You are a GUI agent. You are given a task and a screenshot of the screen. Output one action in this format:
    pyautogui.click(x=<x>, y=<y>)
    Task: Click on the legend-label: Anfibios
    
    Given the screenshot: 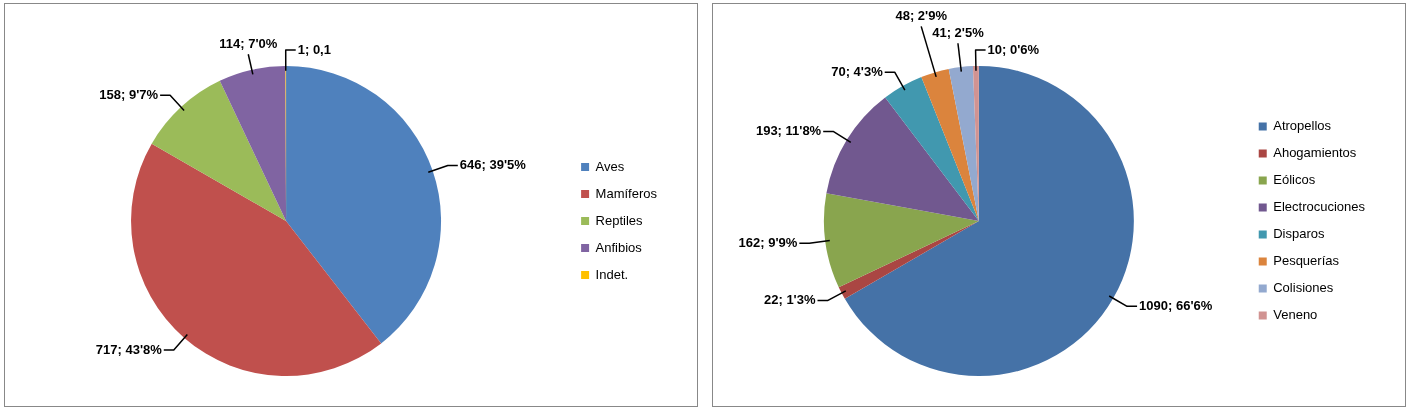 What is the action you would take?
    pyautogui.click(x=619, y=247)
    